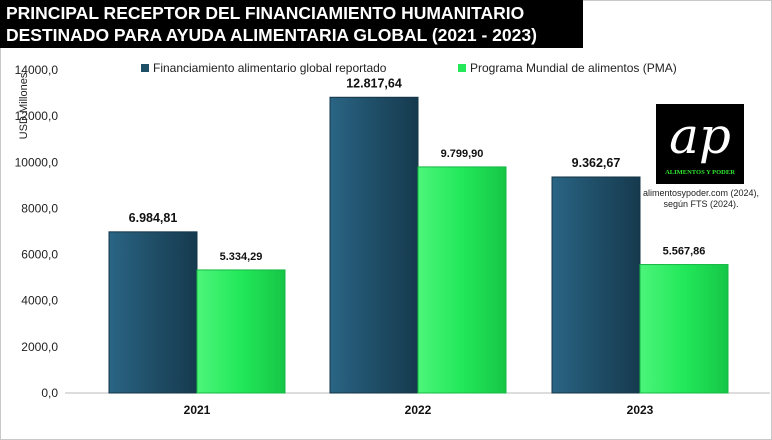 This screenshot has height=440, width=772. What do you see at coordinates (374, 245) in the screenshot?
I see `bar-global-2022` at bounding box center [374, 245].